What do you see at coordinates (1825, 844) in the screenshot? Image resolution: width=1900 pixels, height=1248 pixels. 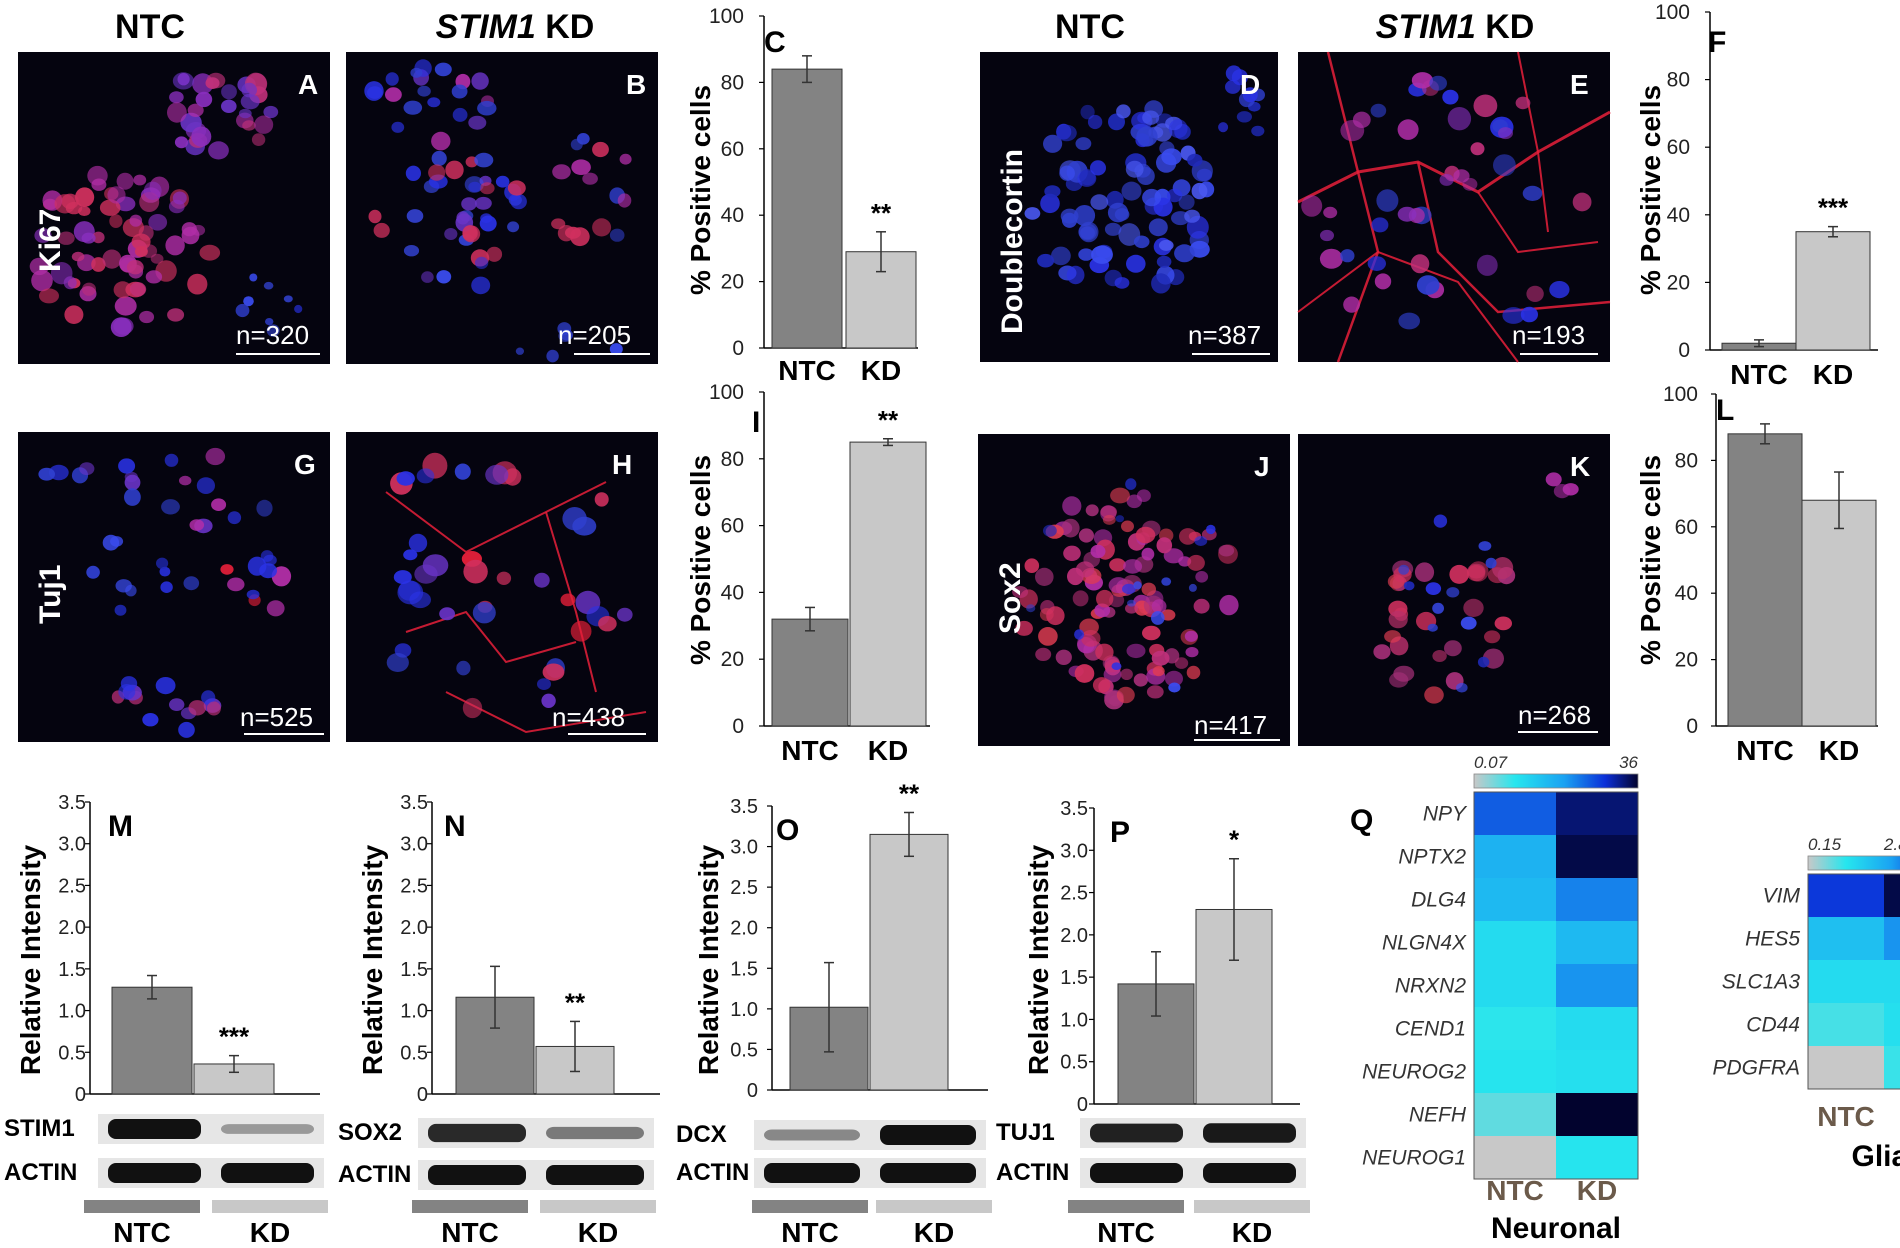 I see `scale-min-label: 0.15` at bounding box center [1825, 844].